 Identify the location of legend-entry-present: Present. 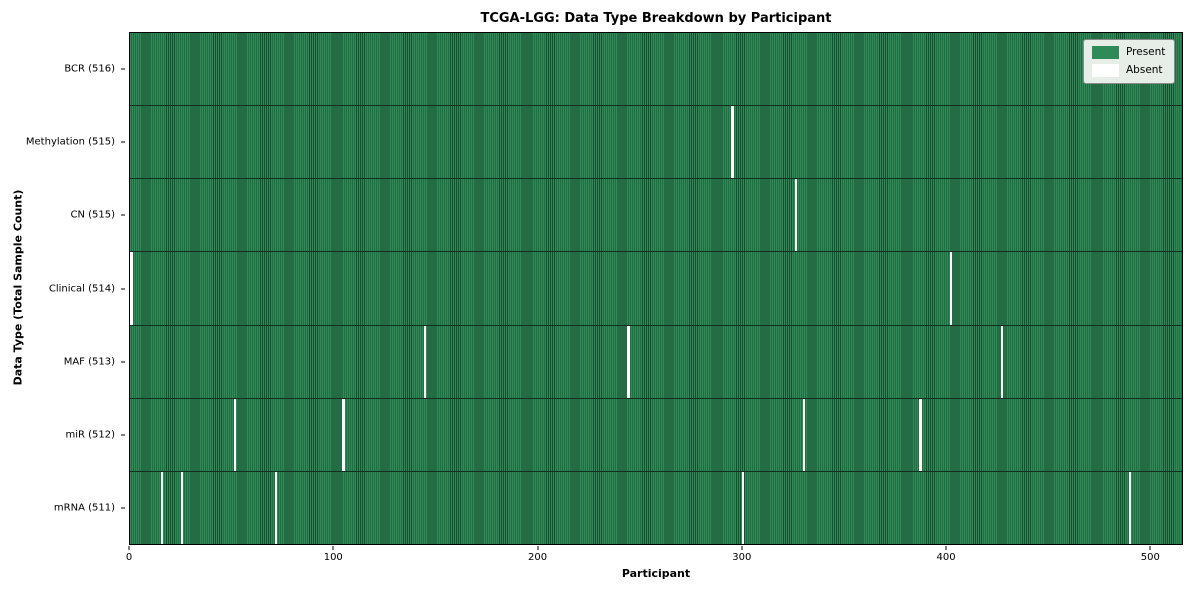
(1129, 52).